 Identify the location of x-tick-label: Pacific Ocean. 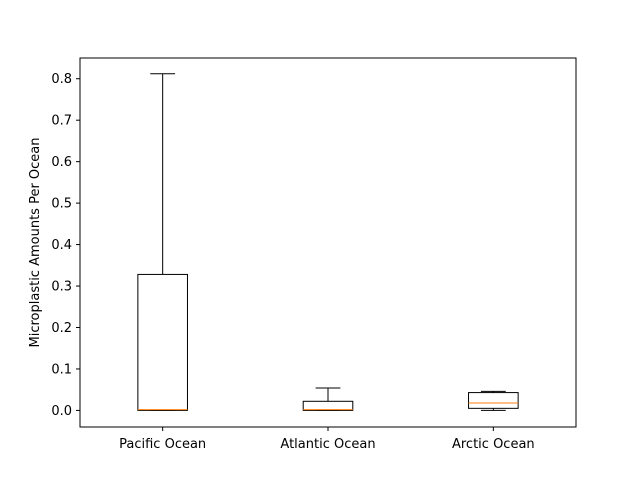
(162, 444).